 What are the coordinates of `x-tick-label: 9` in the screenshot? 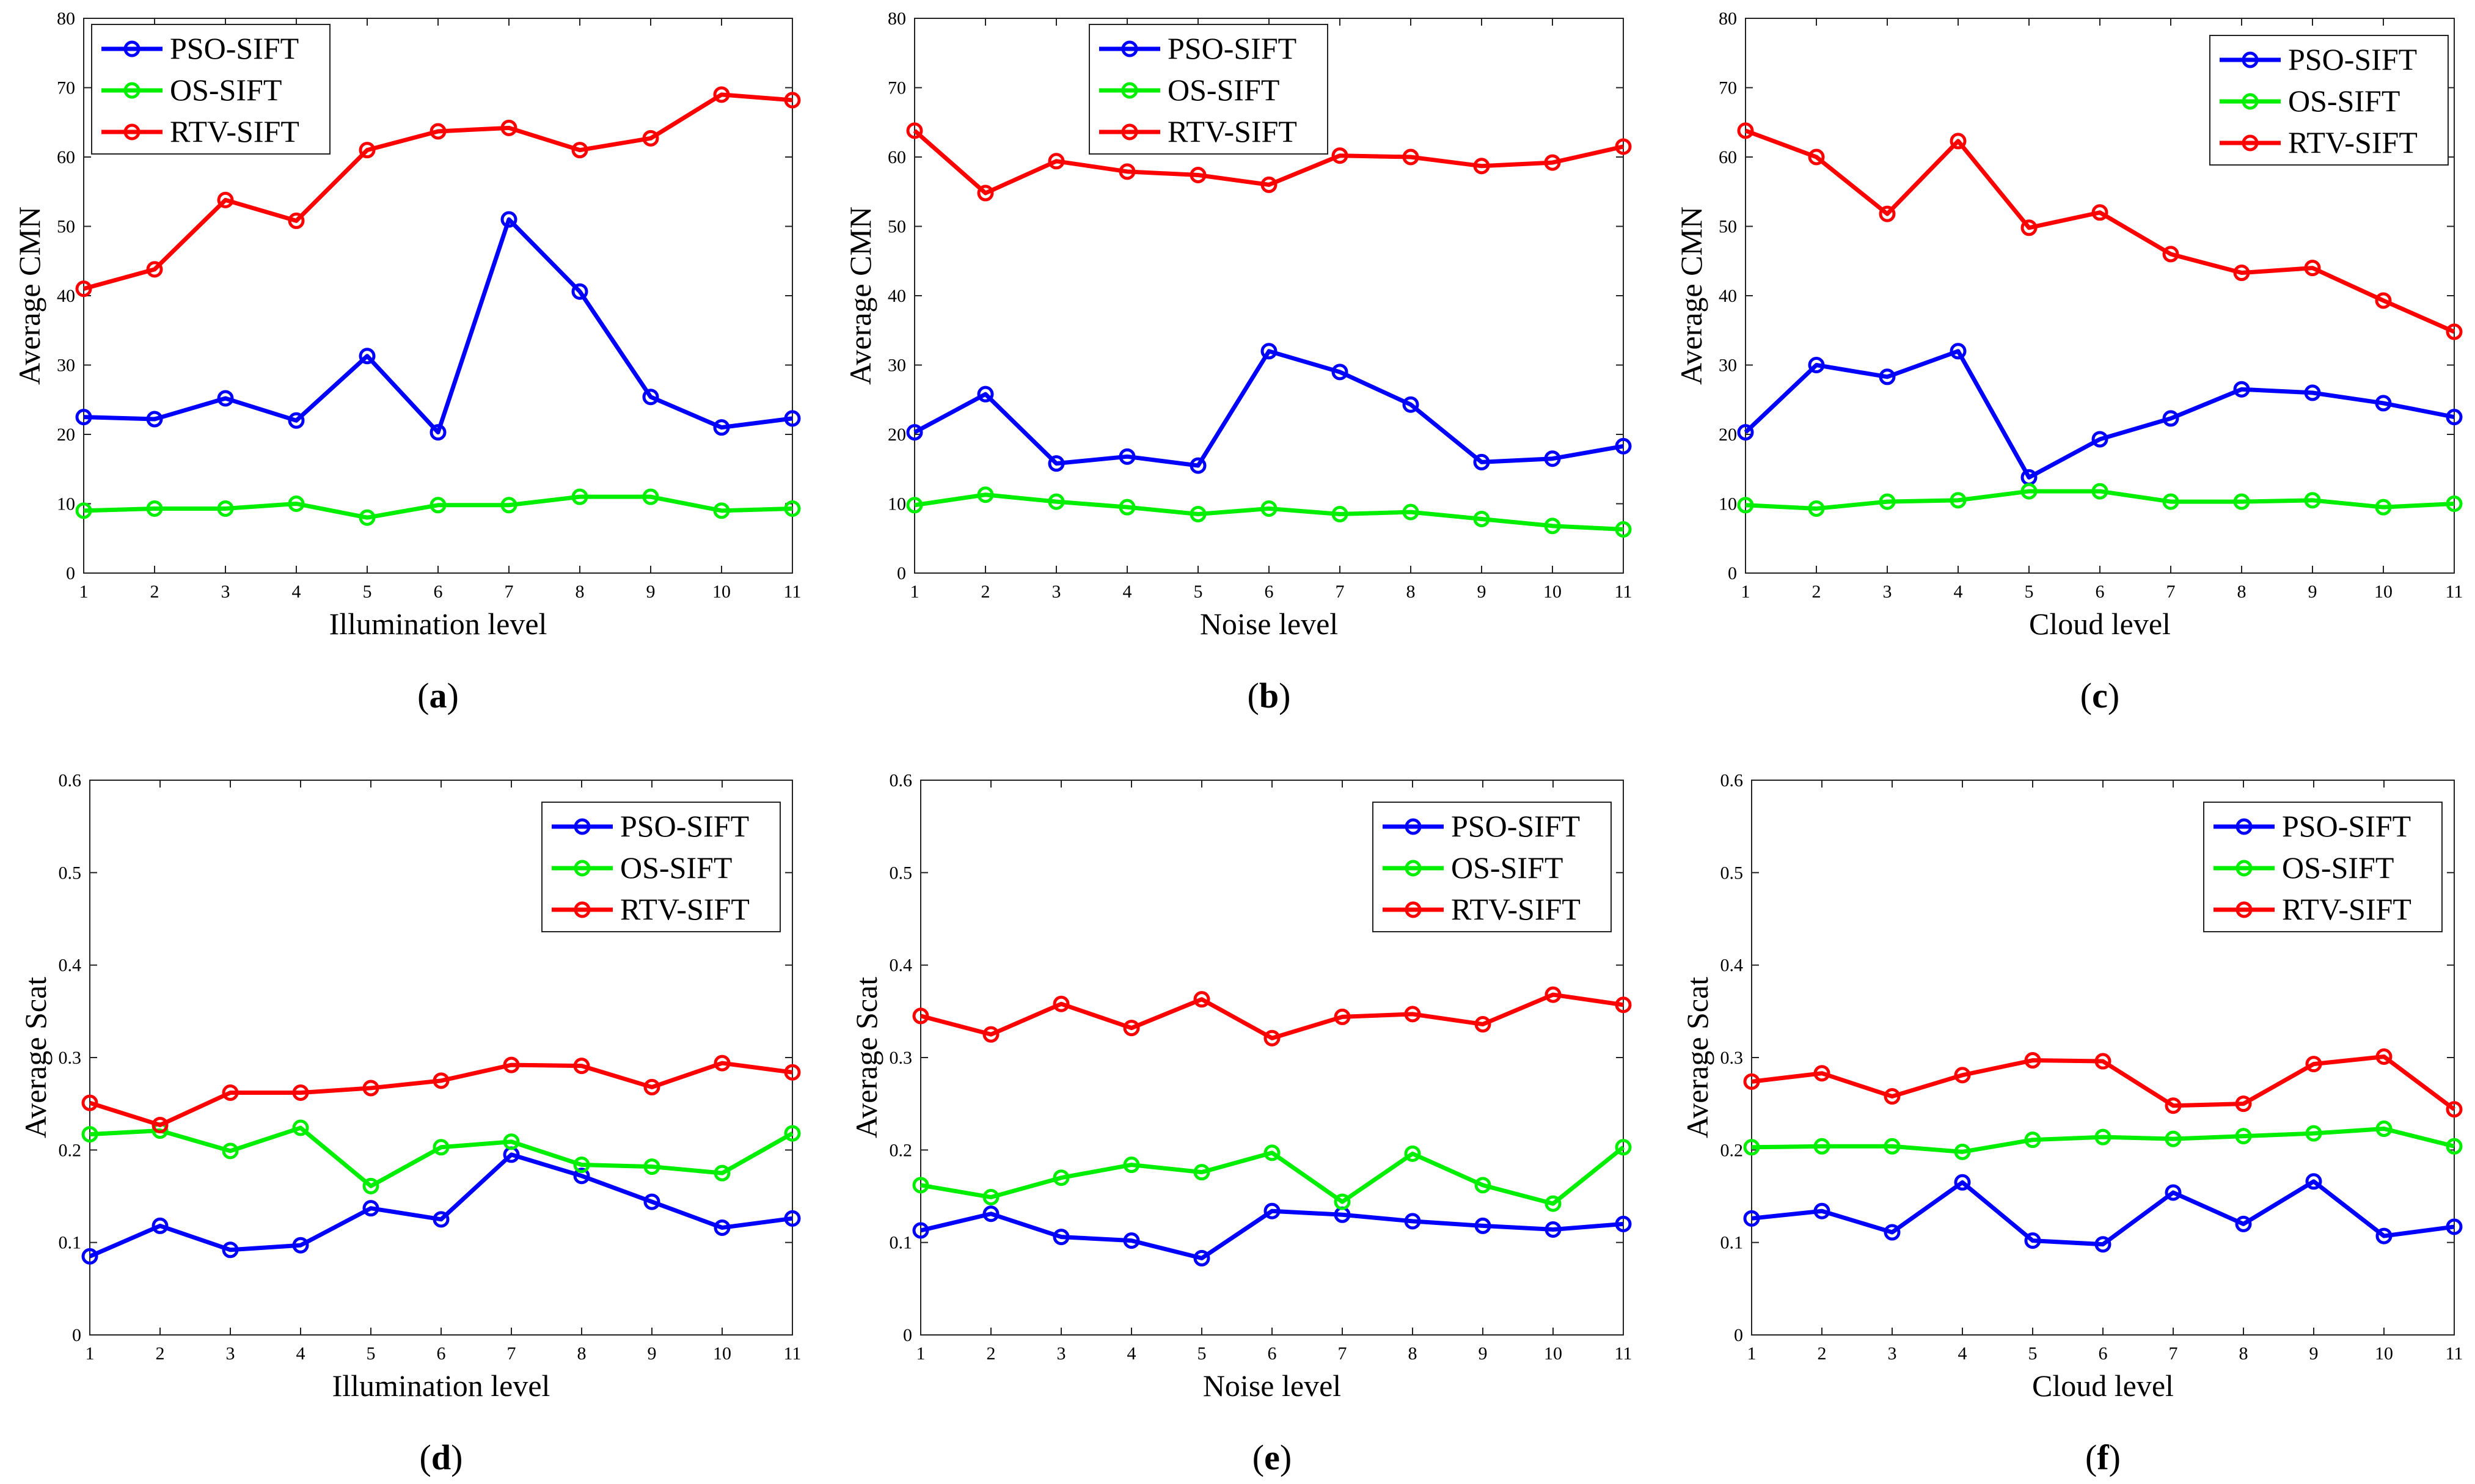 It's located at (2312, 592).